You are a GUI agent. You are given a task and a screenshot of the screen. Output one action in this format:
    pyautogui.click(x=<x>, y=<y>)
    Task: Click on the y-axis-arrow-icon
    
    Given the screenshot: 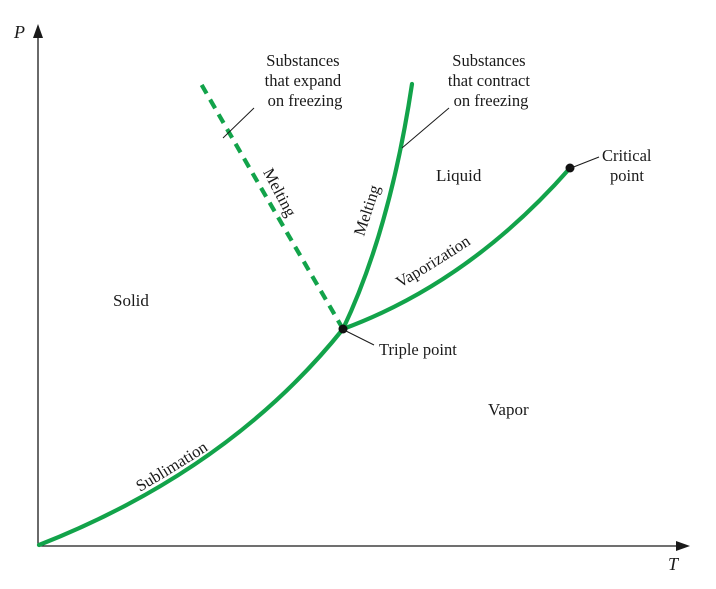 What is the action you would take?
    pyautogui.click(x=38, y=31)
    